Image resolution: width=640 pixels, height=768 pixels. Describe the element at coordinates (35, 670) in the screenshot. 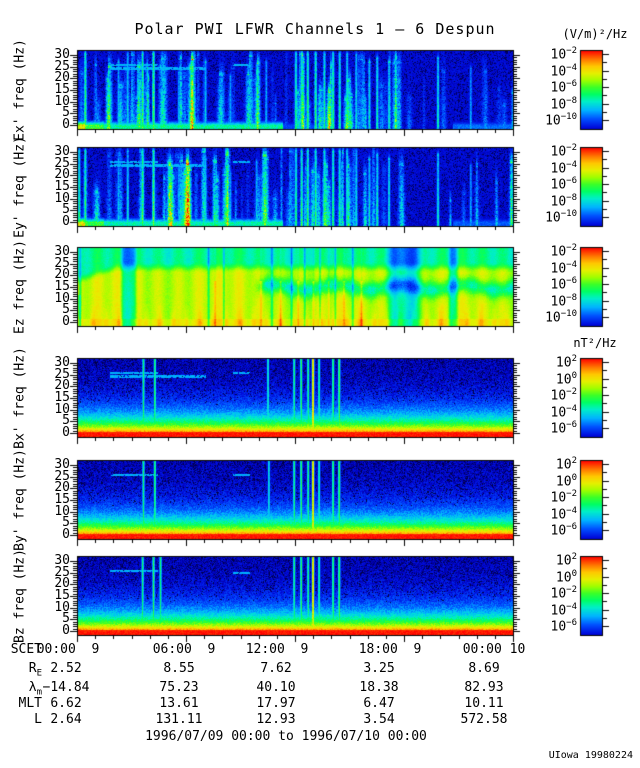

I see `ephemeris-row-label: RE` at that location.